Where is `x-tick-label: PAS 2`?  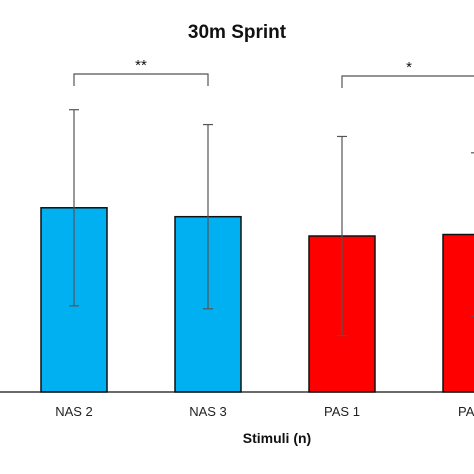
x-tick-label: PAS 2 is located at coordinates (466, 411).